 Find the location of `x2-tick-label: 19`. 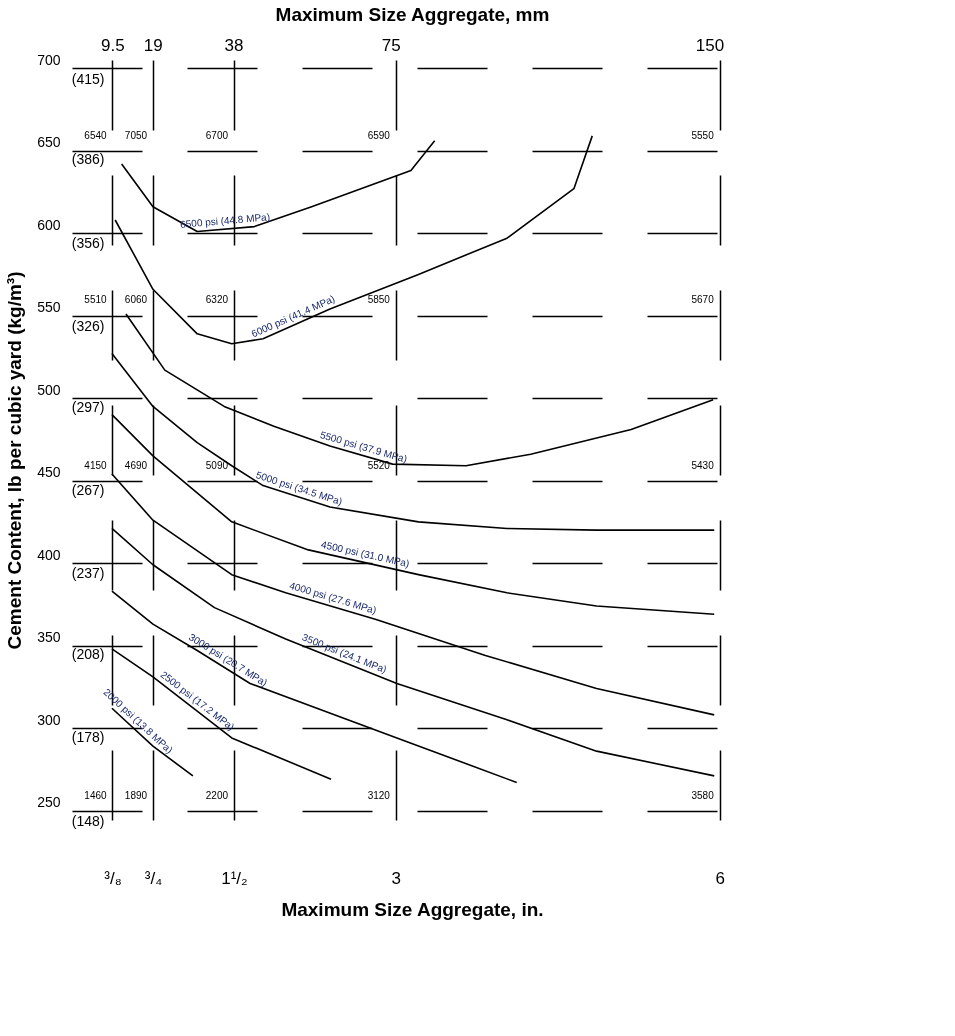

x2-tick-label: 19 is located at coordinates (153, 45).